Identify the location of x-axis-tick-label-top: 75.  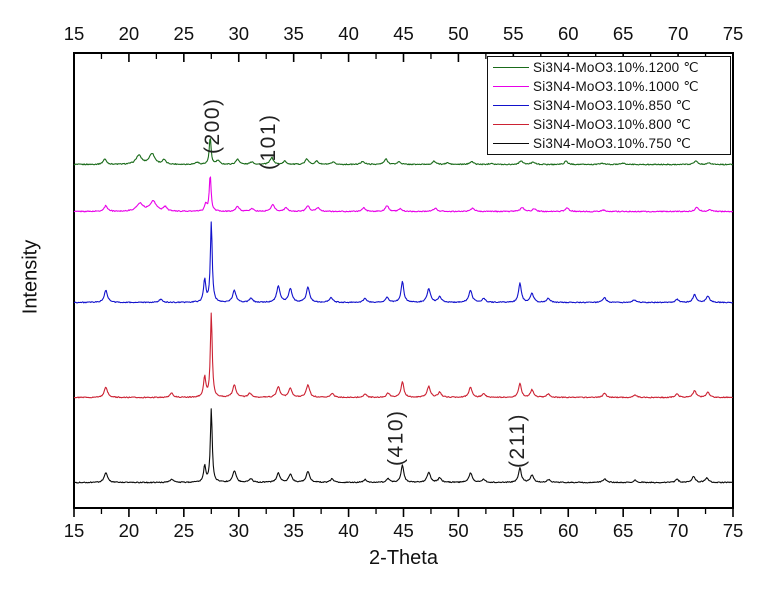
(733, 33).